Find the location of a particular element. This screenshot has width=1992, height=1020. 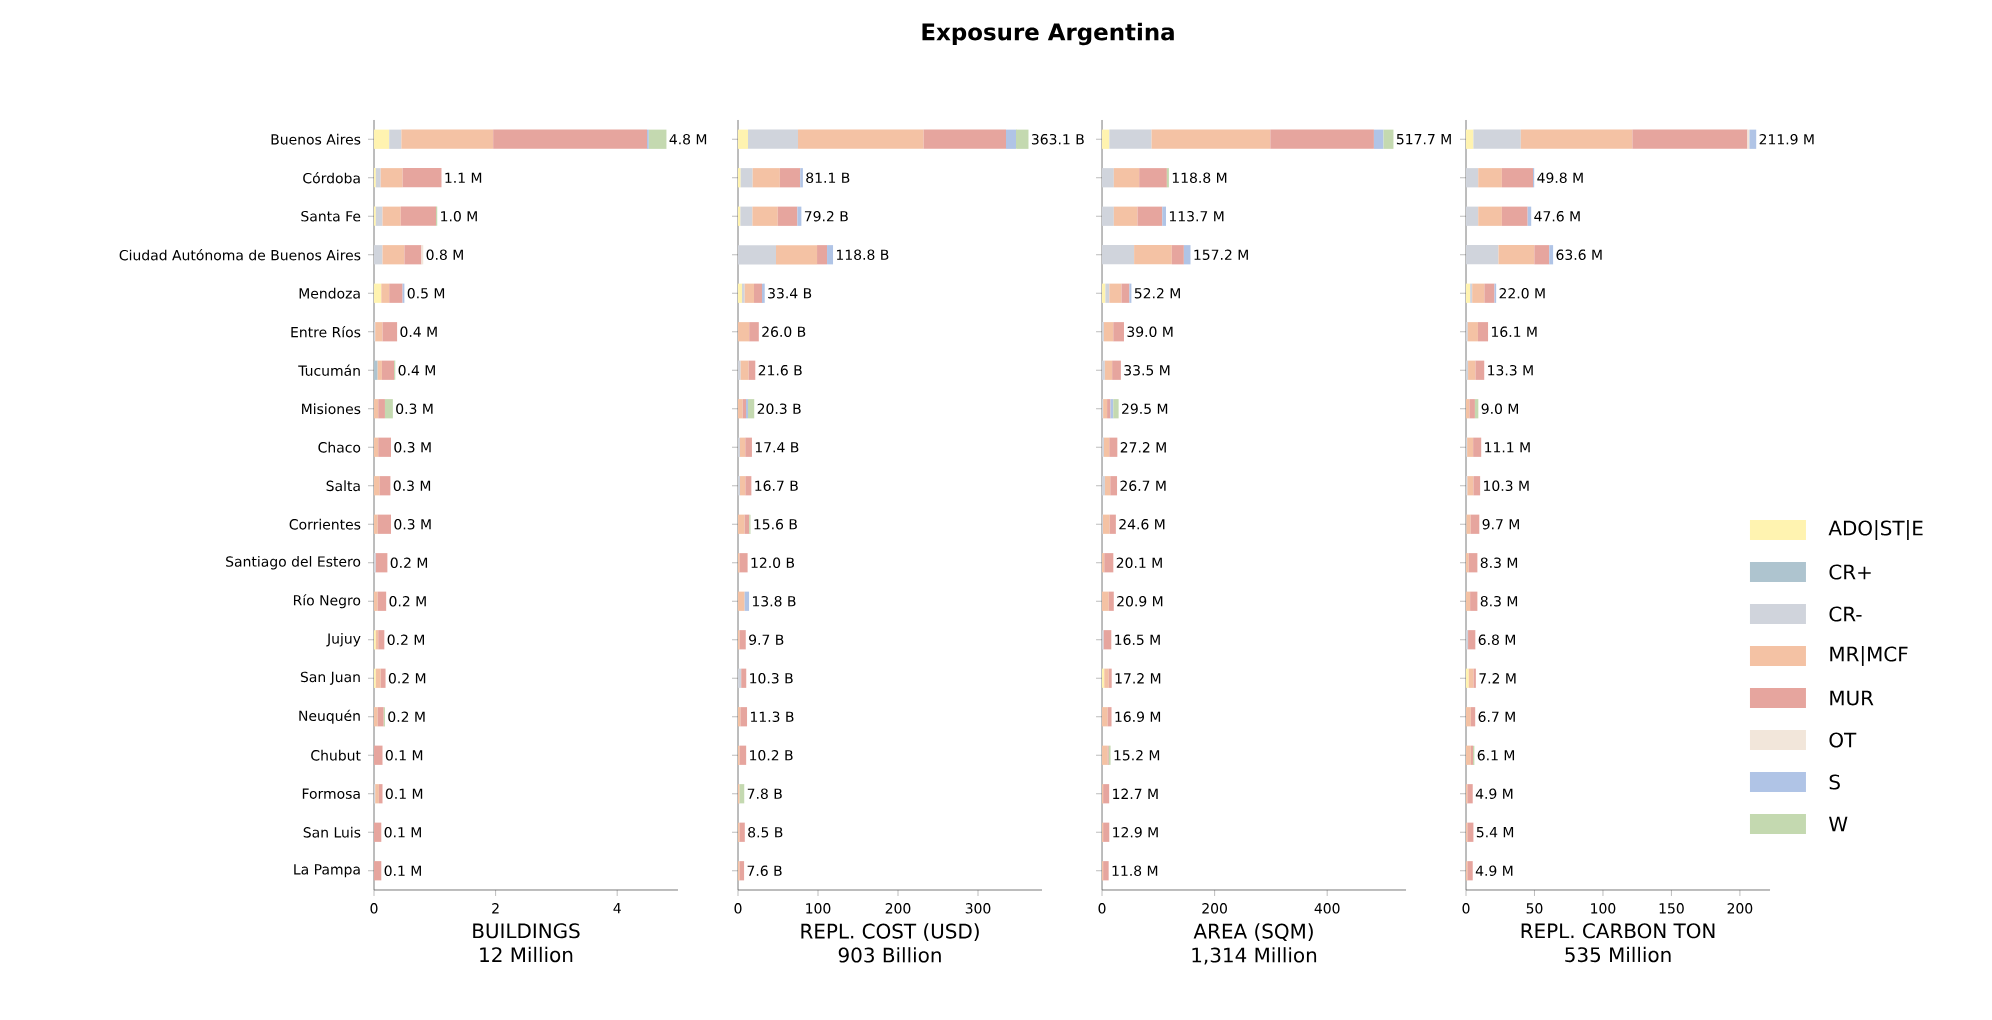

chart-title: Exposure Argentina is located at coordinates (1048, 34).